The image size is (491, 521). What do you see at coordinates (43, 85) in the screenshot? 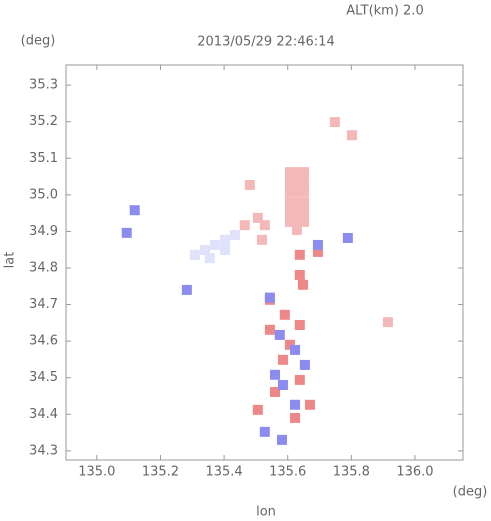
I see `y-tick-label: 35.3` at bounding box center [43, 85].